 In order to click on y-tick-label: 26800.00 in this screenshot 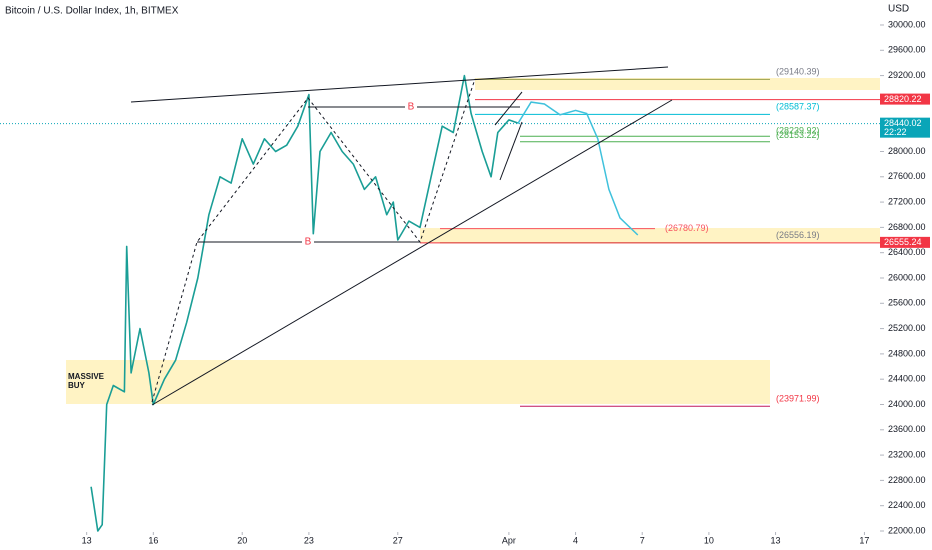, I will do `click(907, 227)`.